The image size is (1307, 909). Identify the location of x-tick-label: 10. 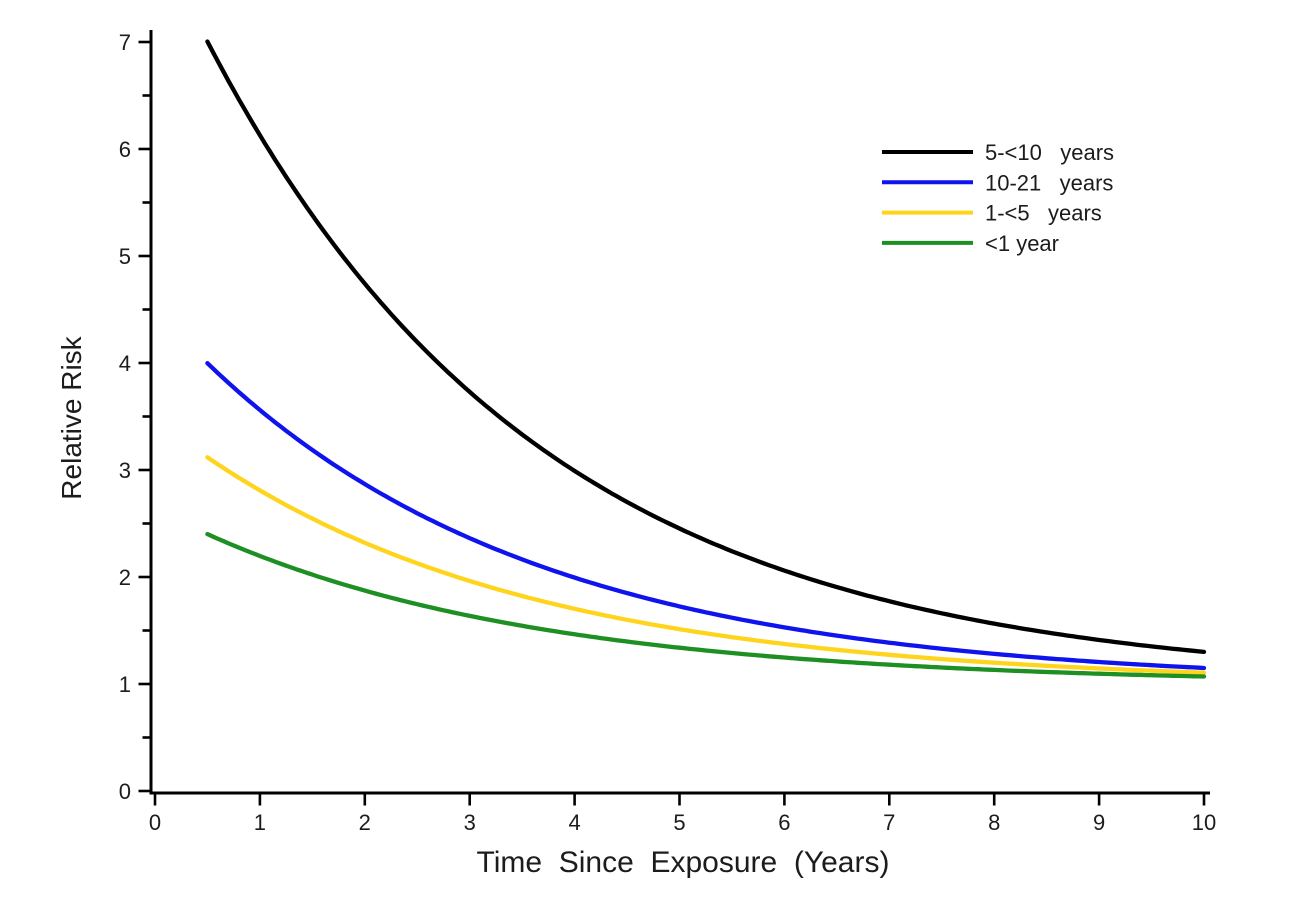
(1204, 822).